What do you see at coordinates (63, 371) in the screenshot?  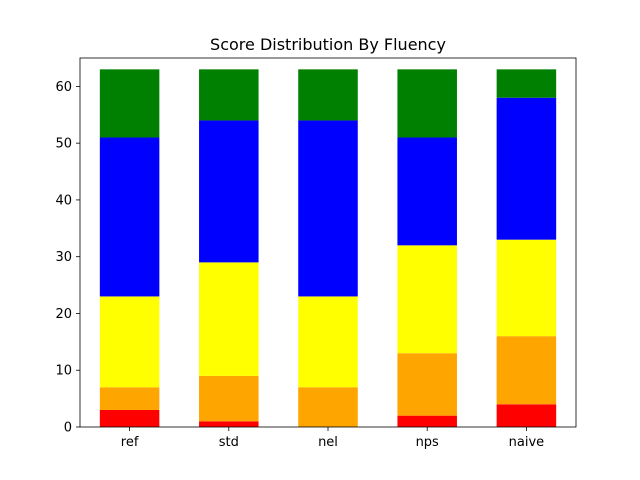 I see `y-tick-label-10: 10` at bounding box center [63, 371].